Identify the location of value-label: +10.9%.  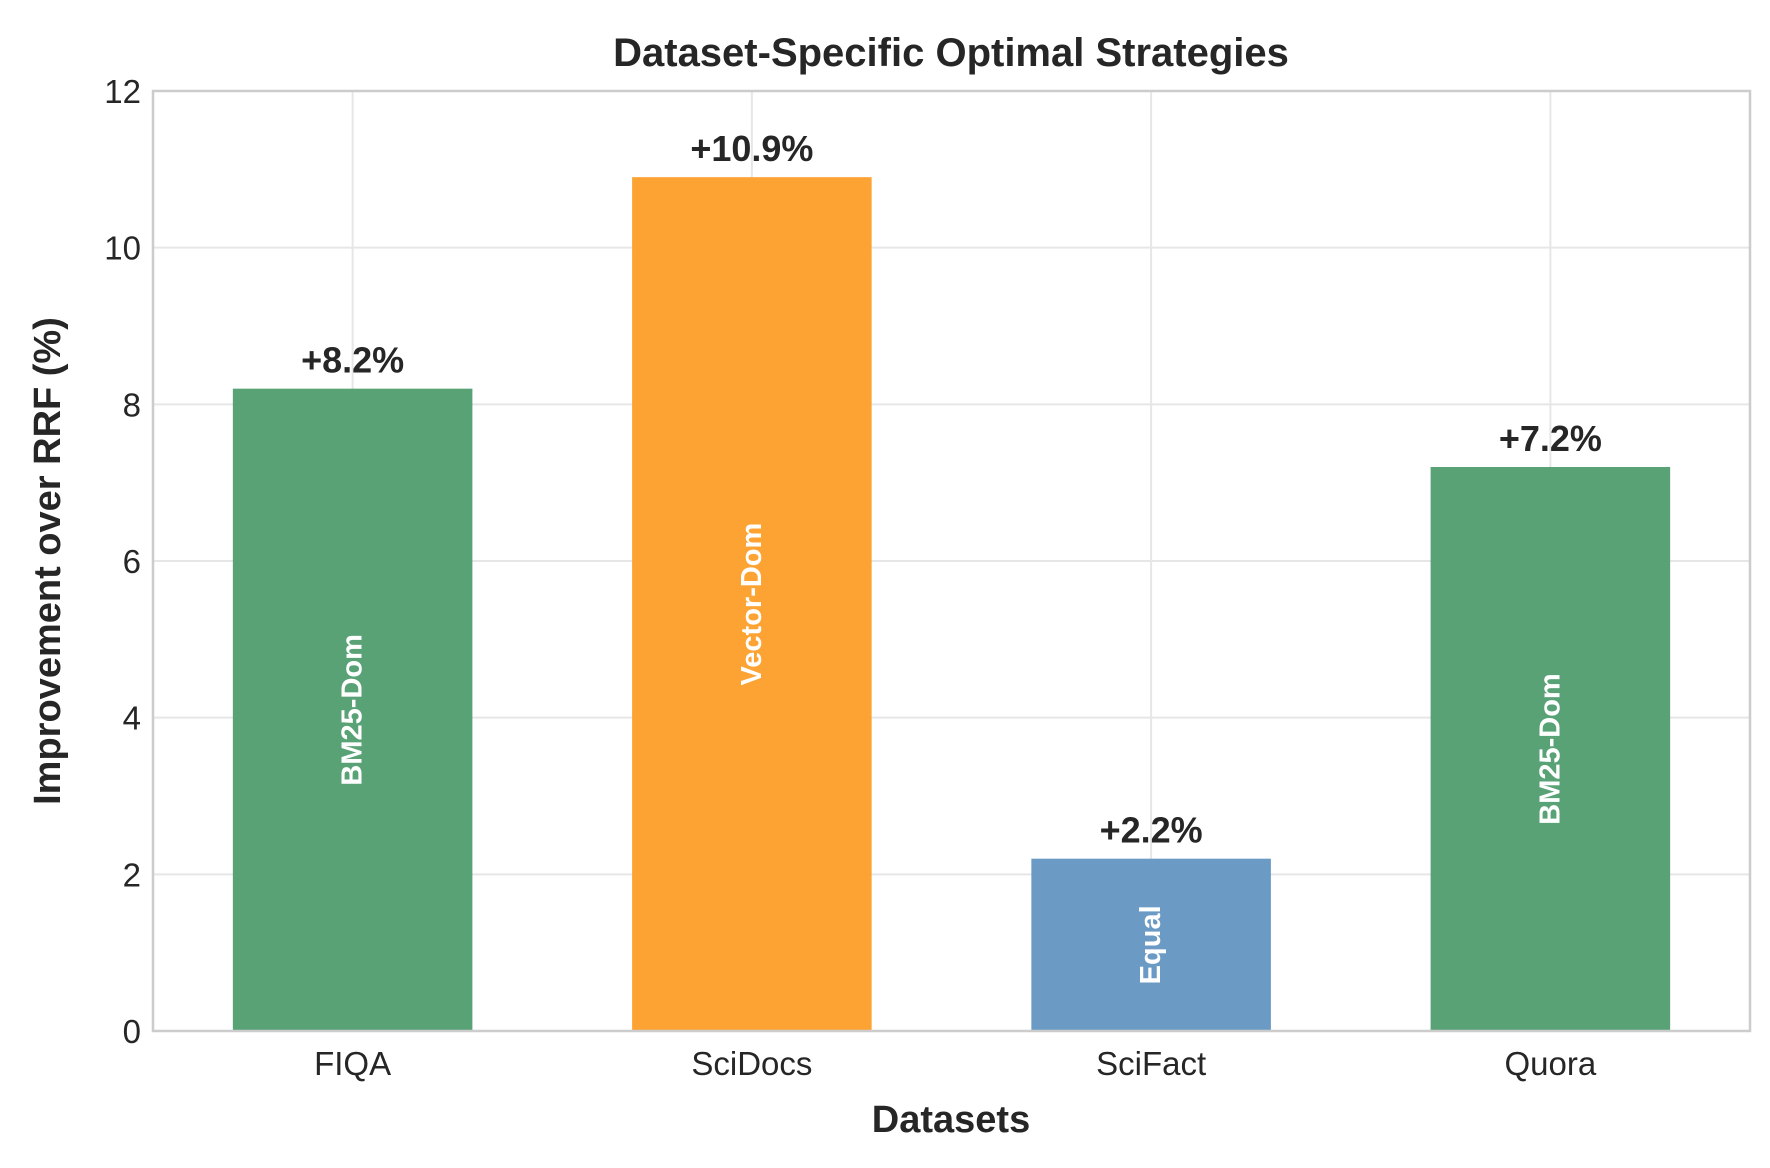
(751, 148).